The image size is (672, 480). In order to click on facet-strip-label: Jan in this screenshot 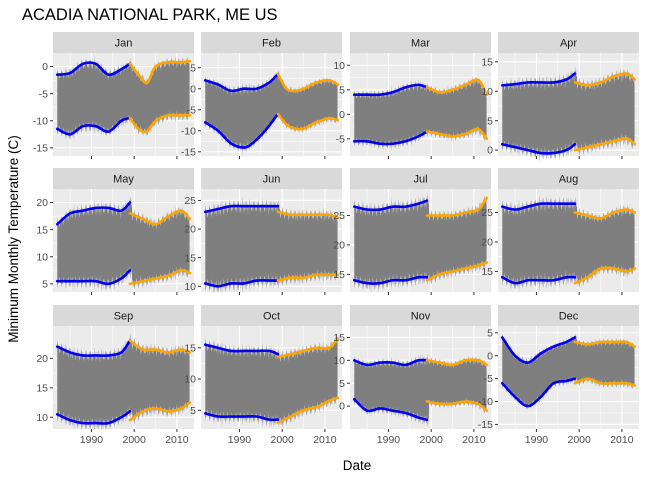, I will do `click(124, 44)`.